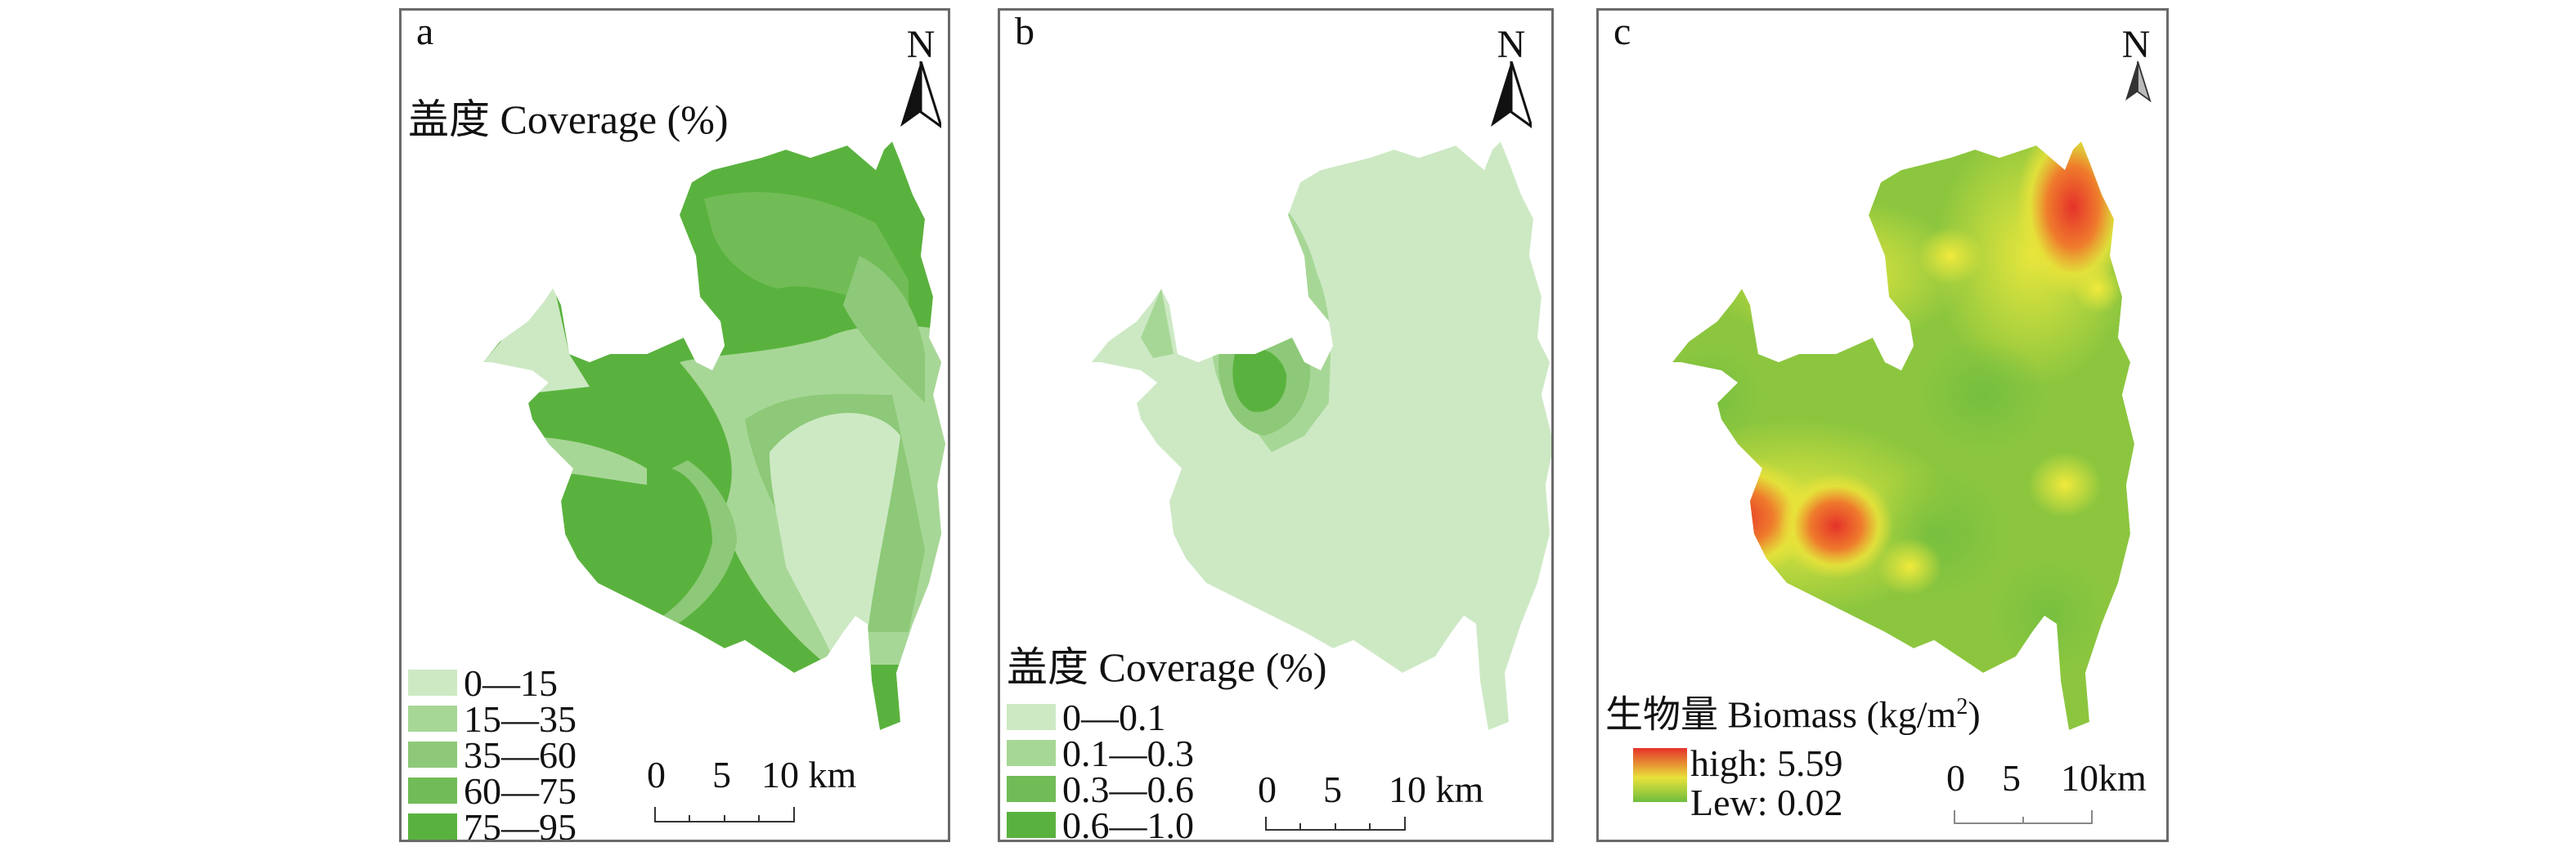 Image resolution: width=2576 pixels, height=856 pixels. What do you see at coordinates (2104, 778) in the screenshot?
I see `scale-tick-label: 10km` at bounding box center [2104, 778].